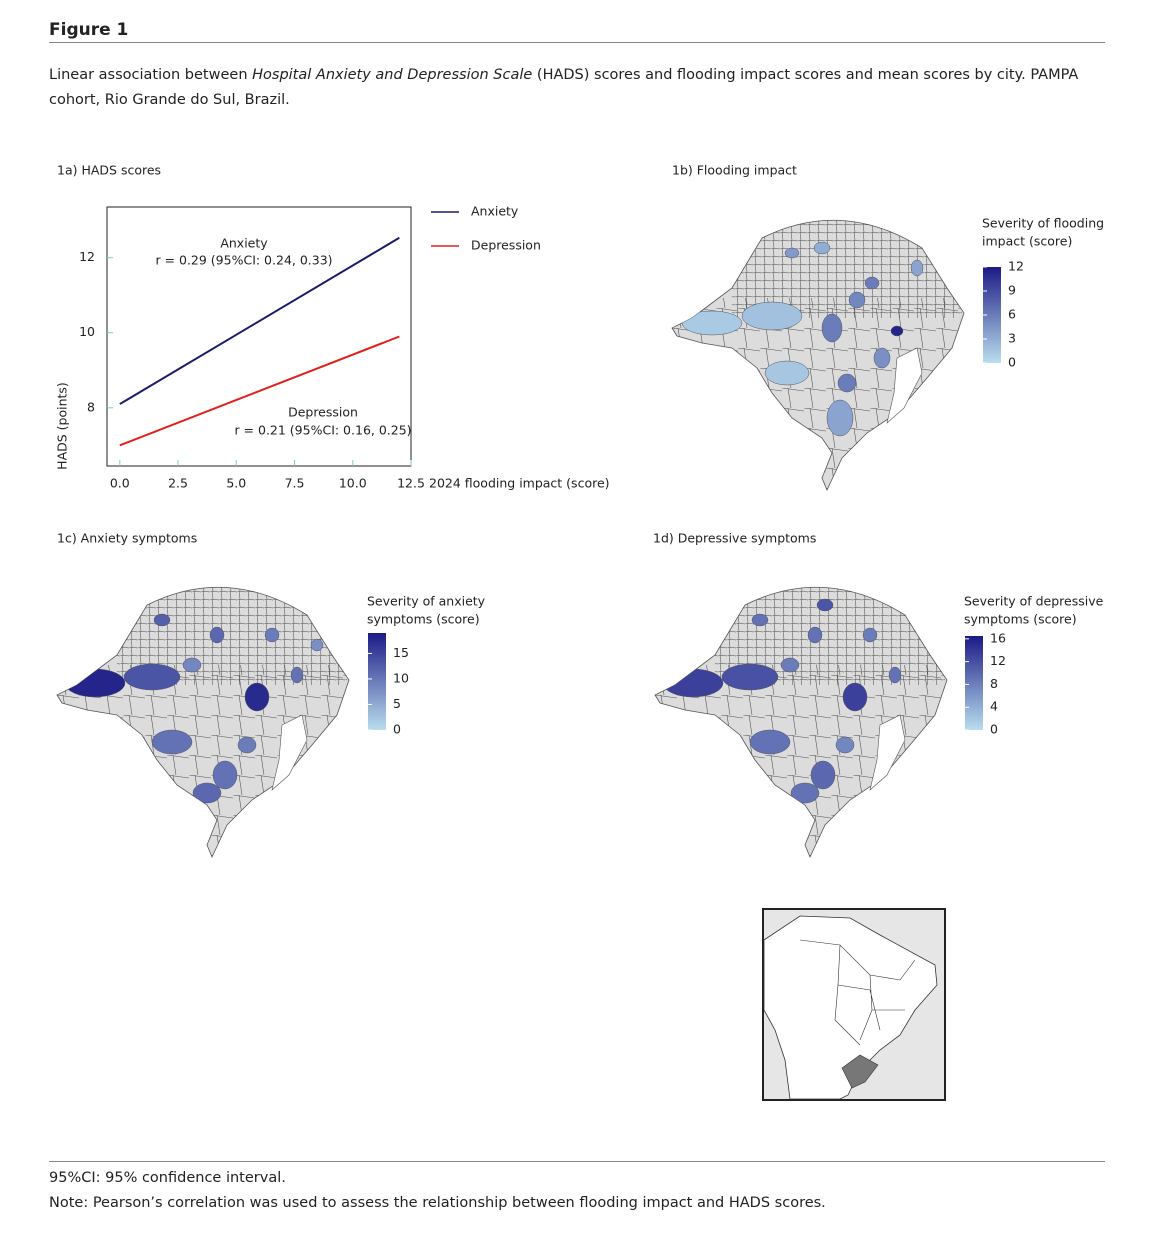 The width and height of the screenshot is (1161, 1235). Describe the element at coordinates (506, 245) in the screenshot. I see `legend-label: Depression` at that location.